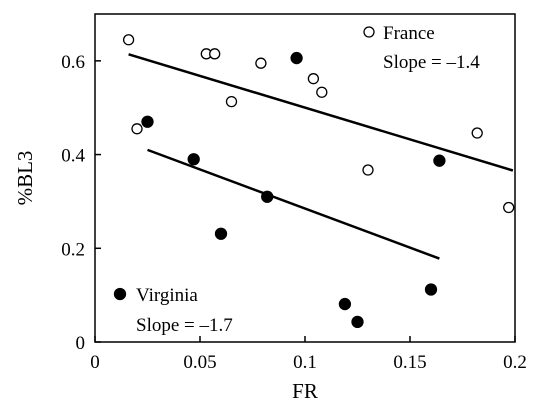 This screenshot has width=536, height=408. I want to click on y-axis-title: %BL3, so click(25, 178).